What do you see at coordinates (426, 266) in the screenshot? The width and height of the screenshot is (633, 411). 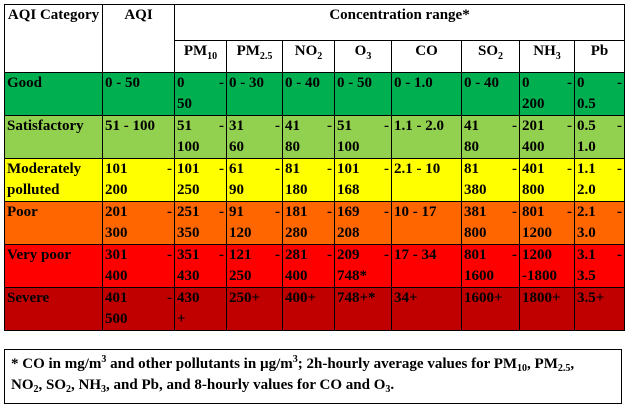 I see `concentration-cell: 17 - 34` at bounding box center [426, 266].